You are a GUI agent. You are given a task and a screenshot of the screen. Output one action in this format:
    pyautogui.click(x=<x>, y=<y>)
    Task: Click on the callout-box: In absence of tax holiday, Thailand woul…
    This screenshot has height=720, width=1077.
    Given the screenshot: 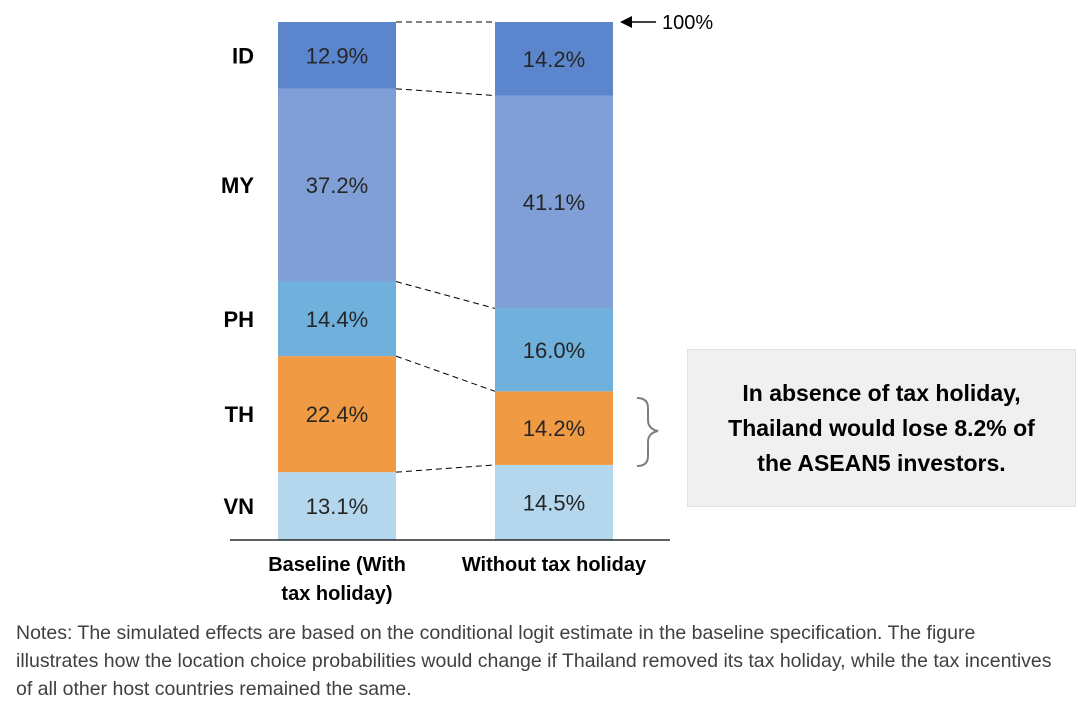 What is the action you would take?
    pyautogui.click(x=881, y=428)
    